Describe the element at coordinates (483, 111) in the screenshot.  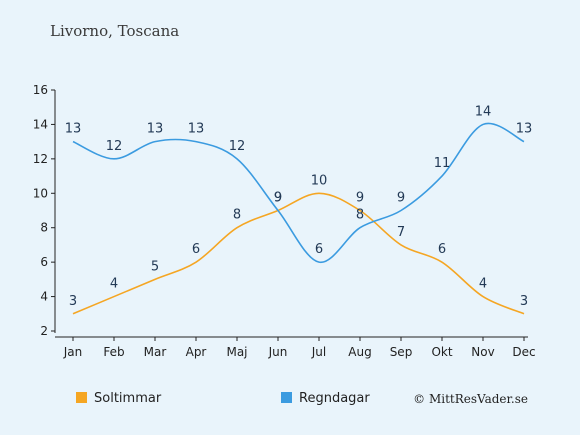
I see `data-label: 14` at that location.